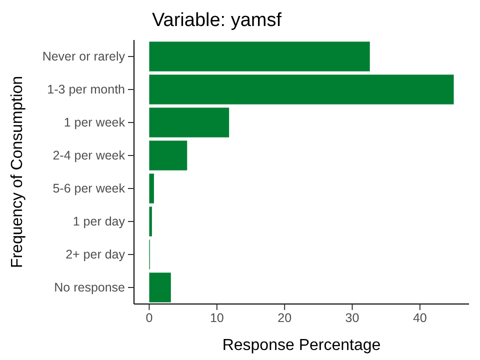 The width and height of the screenshot is (480, 360). What do you see at coordinates (285, 317) in the screenshot?
I see `x-tick-label: 20` at bounding box center [285, 317].